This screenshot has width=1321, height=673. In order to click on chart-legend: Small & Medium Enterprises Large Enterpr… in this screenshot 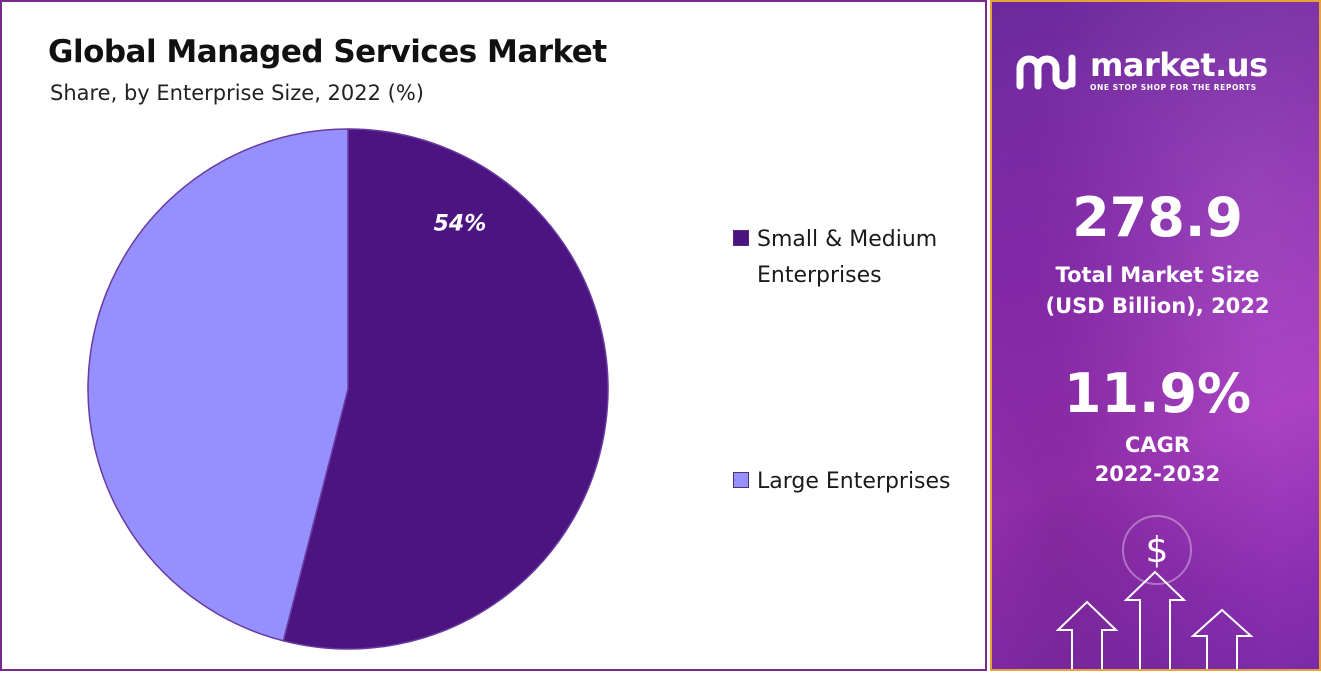, I will do `click(858, 372)`.